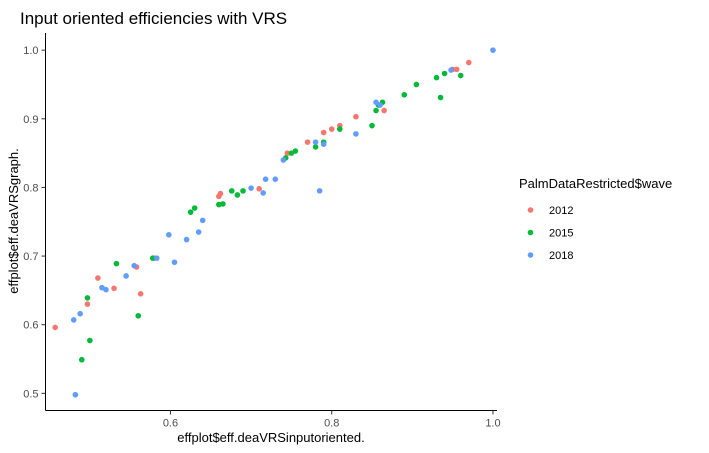 The image size is (709, 453). Describe the element at coordinates (270, 437) in the screenshot. I see `x-axis-label: effplot$eff.deaVRSinputoriented.` at that location.